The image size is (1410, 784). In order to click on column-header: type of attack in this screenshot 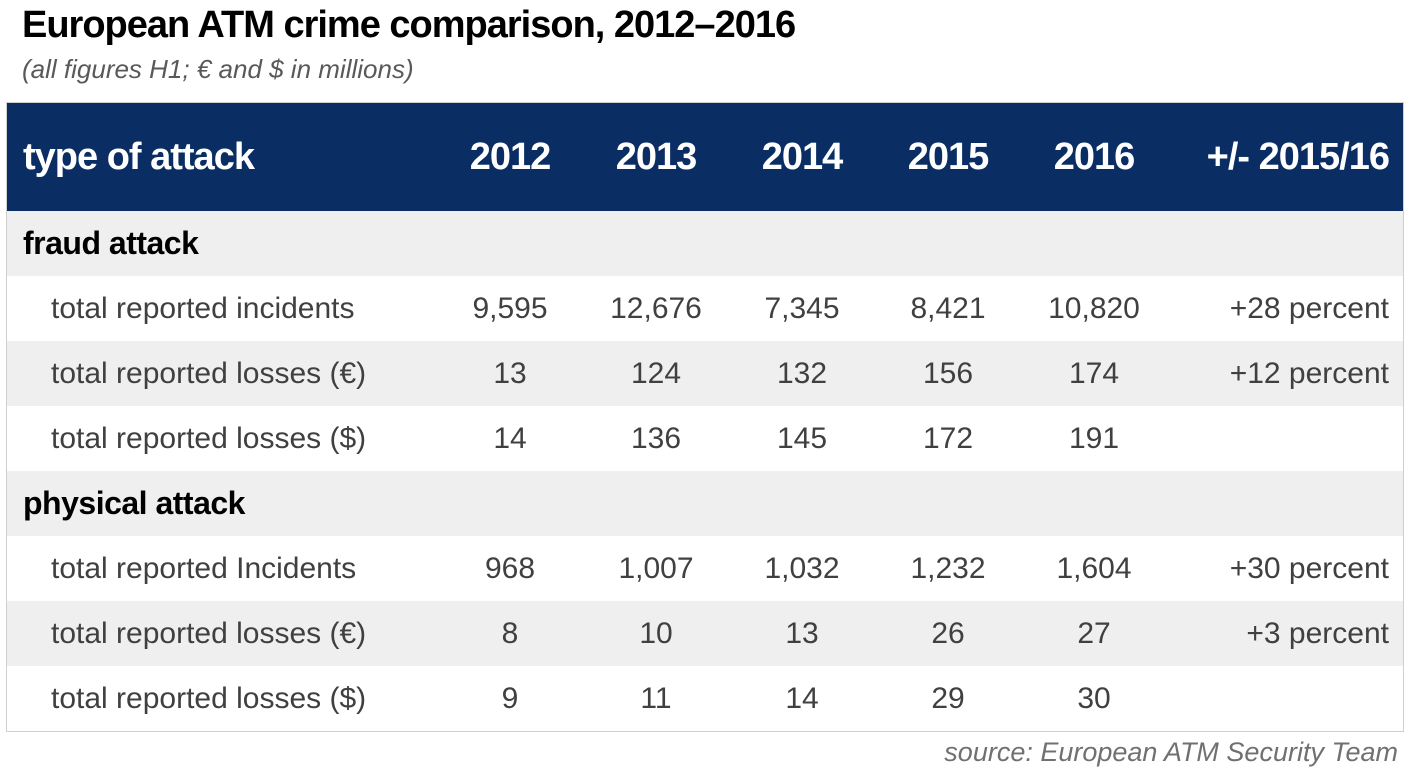, I will do `click(139, 156)`.